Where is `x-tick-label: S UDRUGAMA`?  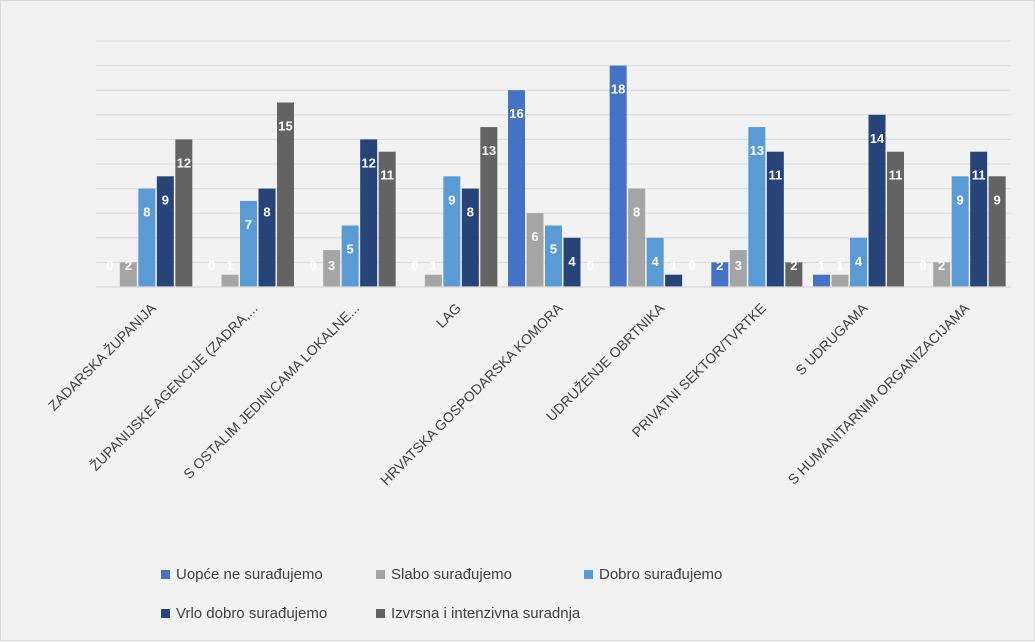 x-tick-label: S UDRUGAMA is located at coordinates (831, 338).